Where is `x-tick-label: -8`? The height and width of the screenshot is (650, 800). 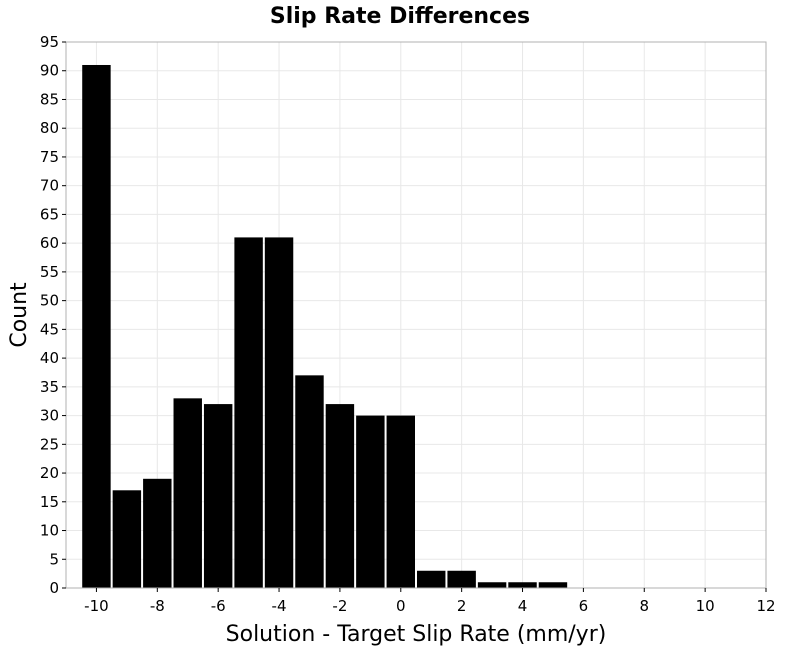
x-tick-label: -8 is located at coordinates (157, 606).